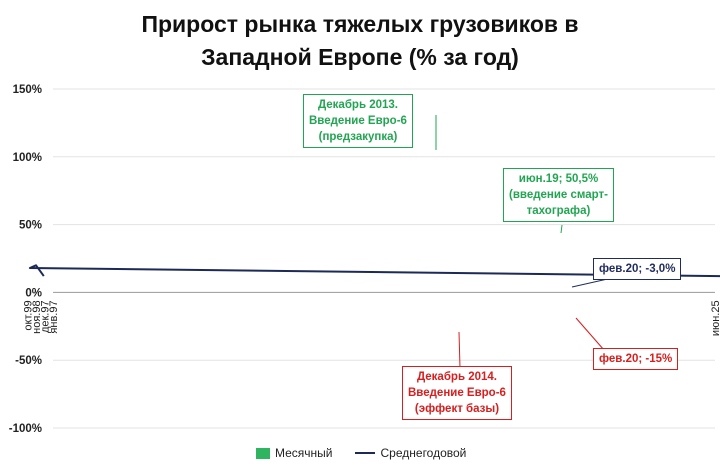 The height and width of the screenshot is (471, 720). What do you see at coordinates (360, 24) in the screenshot?
I see `chart-title-line-1: Прирост рынка тяжелых грузовиков в` at bounding box center [360, 24].